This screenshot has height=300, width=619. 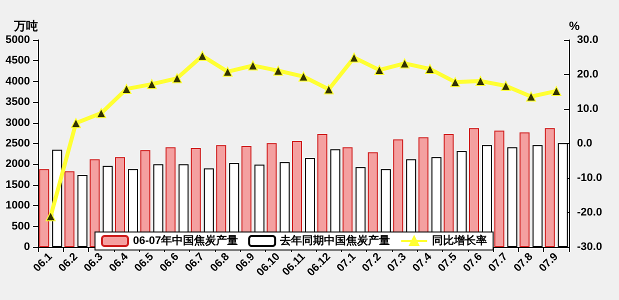 I want to click on x-tick-label: 07.3, so click(x=397, y=262).